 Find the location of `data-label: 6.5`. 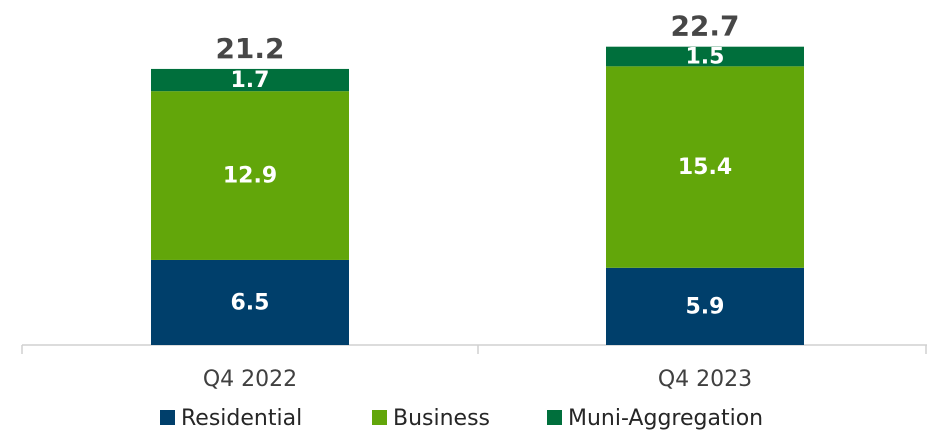

data-label: 6.5 is located at coordinates (250, 302).